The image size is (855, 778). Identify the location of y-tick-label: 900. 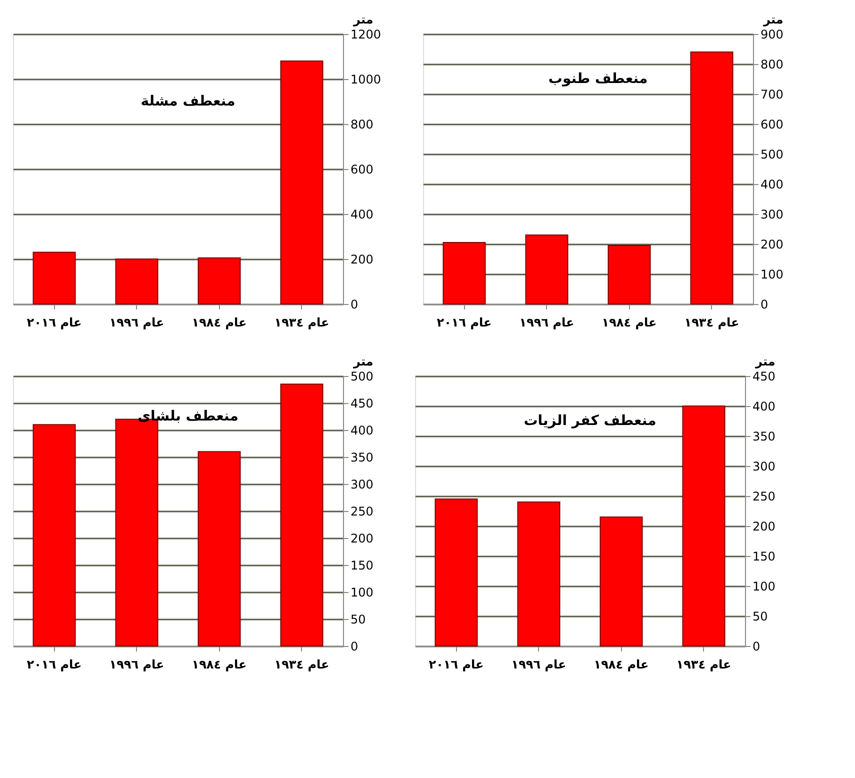
(772, 35).